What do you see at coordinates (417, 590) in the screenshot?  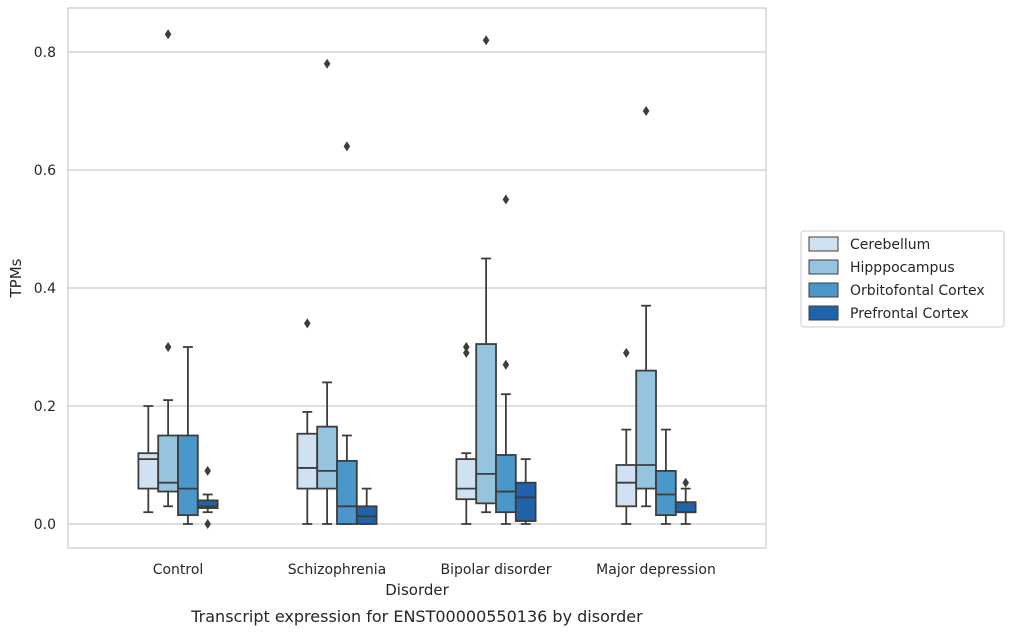 I see `x-axis-label: Disorder` at bounding box center [417, 590].